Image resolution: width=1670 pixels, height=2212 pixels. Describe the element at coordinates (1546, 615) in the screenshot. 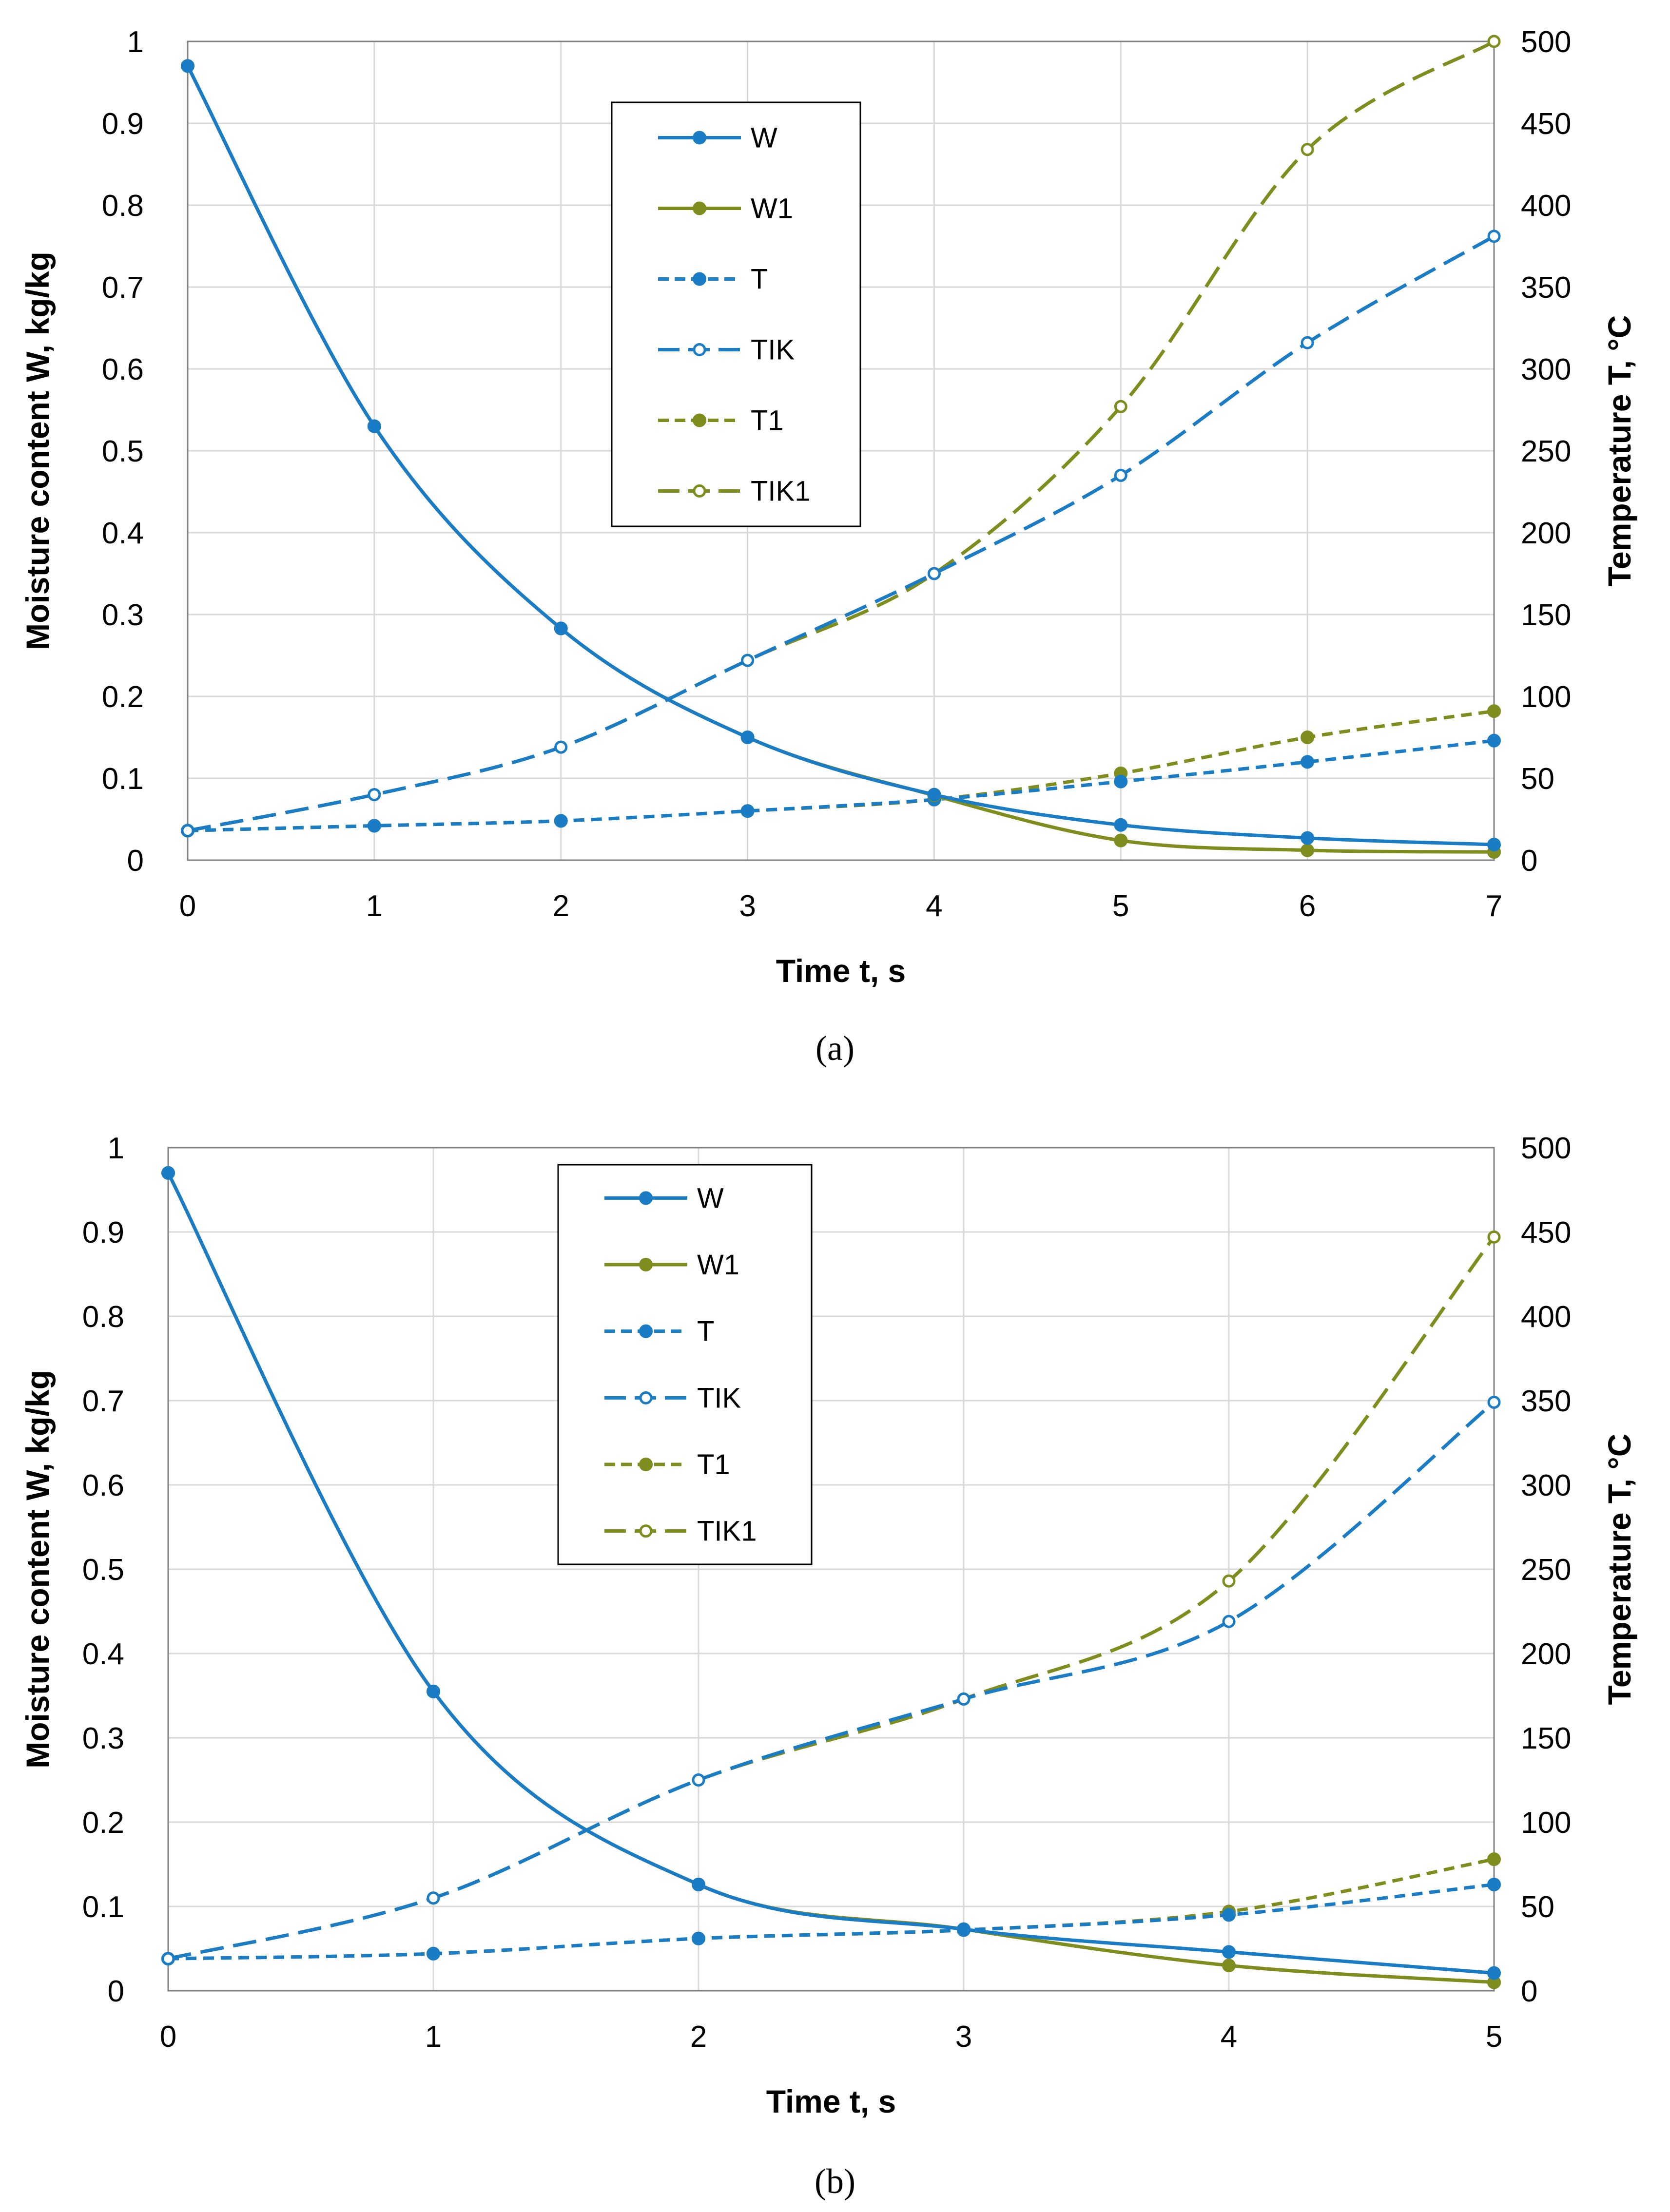

I see `chart-a-y-right-tick-label: 150` at that location.